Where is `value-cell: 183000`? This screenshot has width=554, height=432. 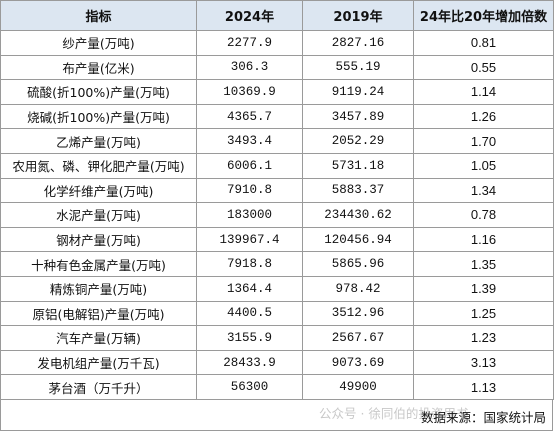 value-cell: 183000 is located at coordinates (249, 215).